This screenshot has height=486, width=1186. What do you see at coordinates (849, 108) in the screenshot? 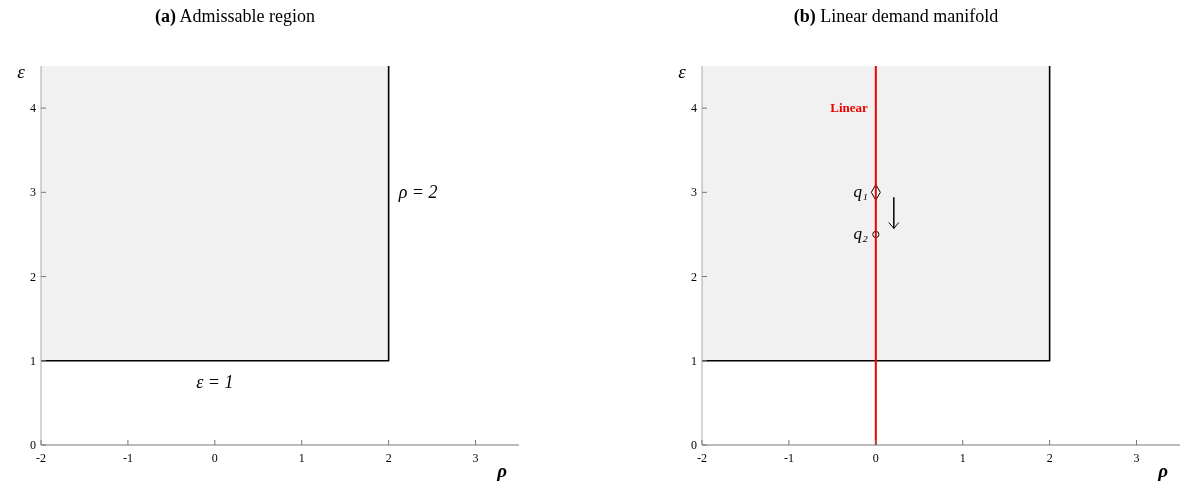
I see `ref-line-label: Linear` at bounding box center [849, 108].